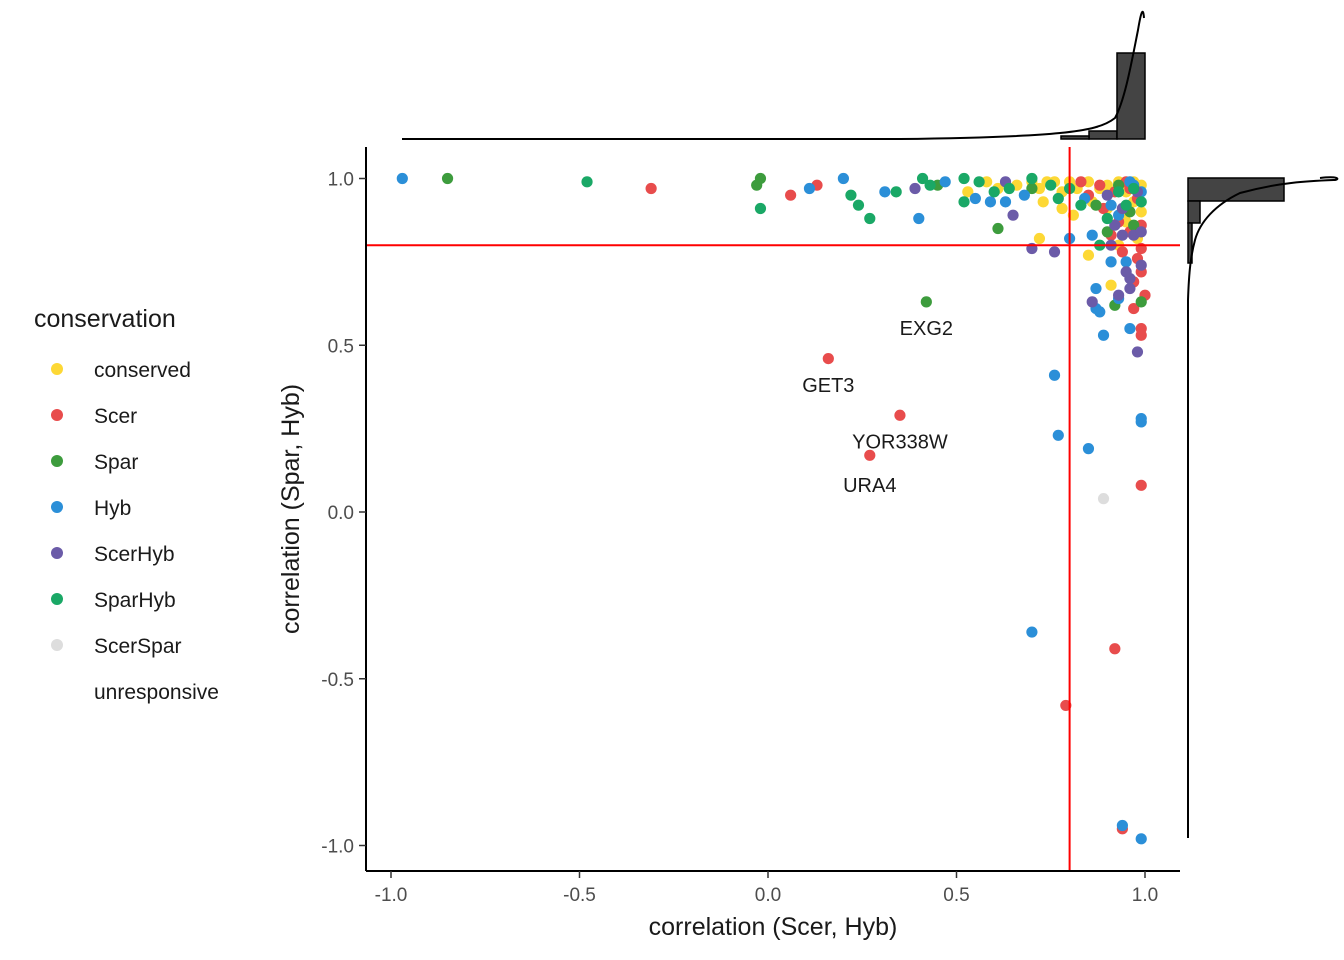 This screenshot has height=960, width=1344. Describe the element at coordinates (877, 407) in the screenshot. I see `annotations-layer: EXG2 GET3 YOR338W URA4` at that location.